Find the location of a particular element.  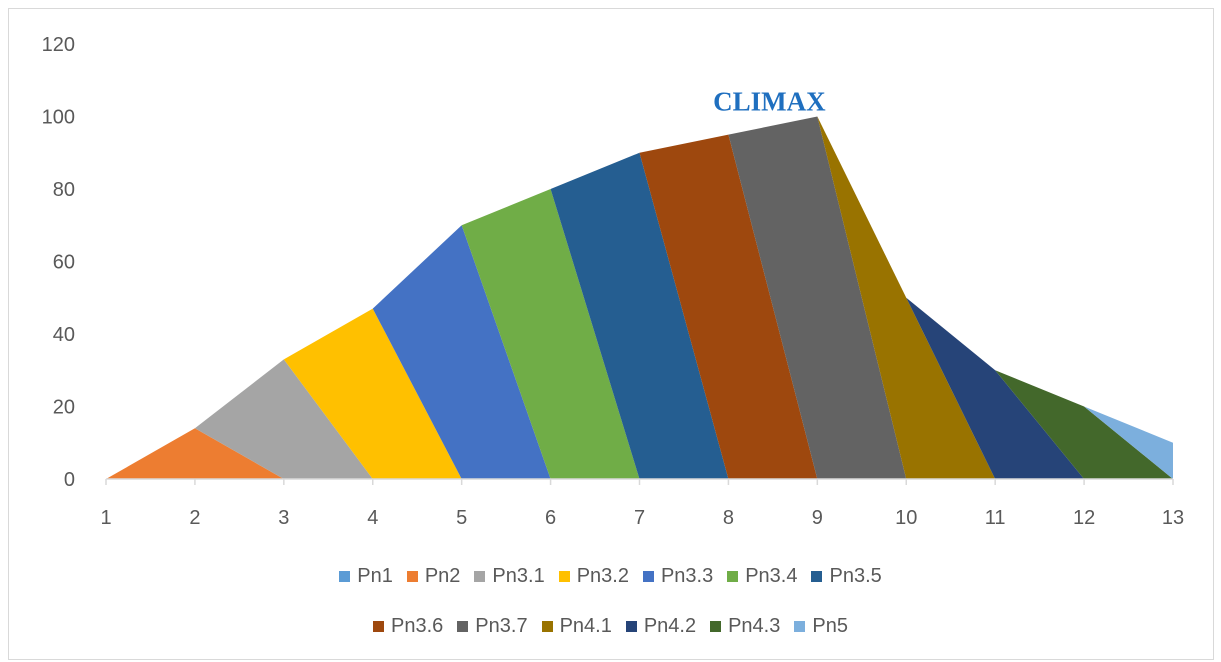

legend-item-pn3-5: Pn3.5 is located at coordinates (846, 576).